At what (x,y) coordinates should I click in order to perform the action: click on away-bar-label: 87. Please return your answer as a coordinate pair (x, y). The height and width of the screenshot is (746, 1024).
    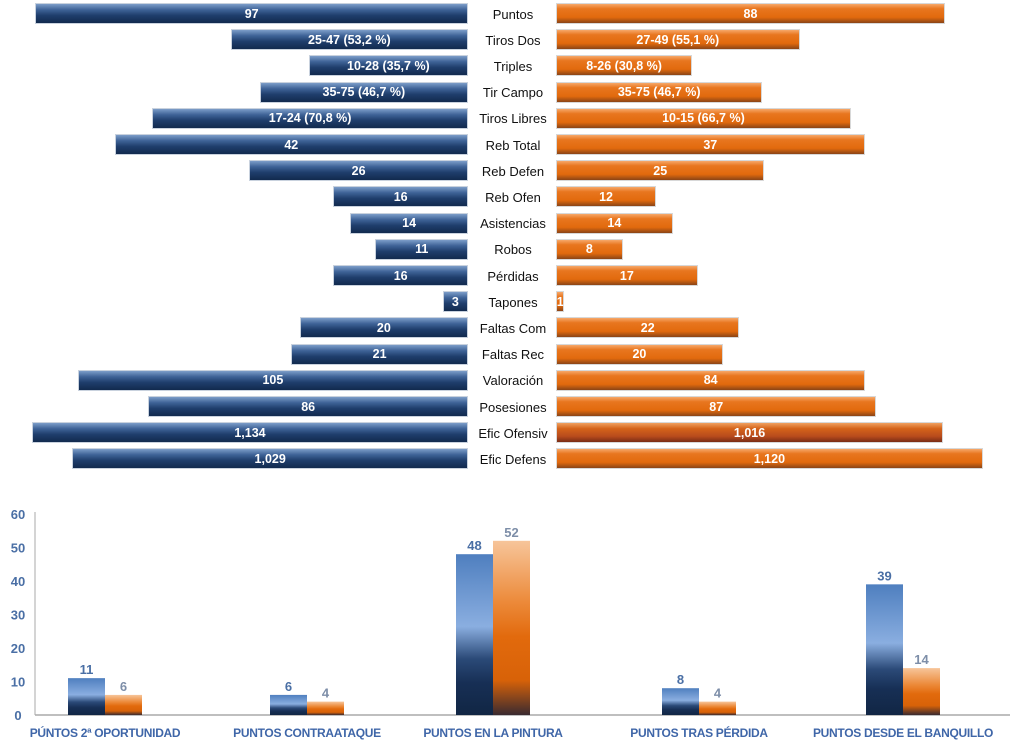
    Looking at the image, I should click on (716, 406).